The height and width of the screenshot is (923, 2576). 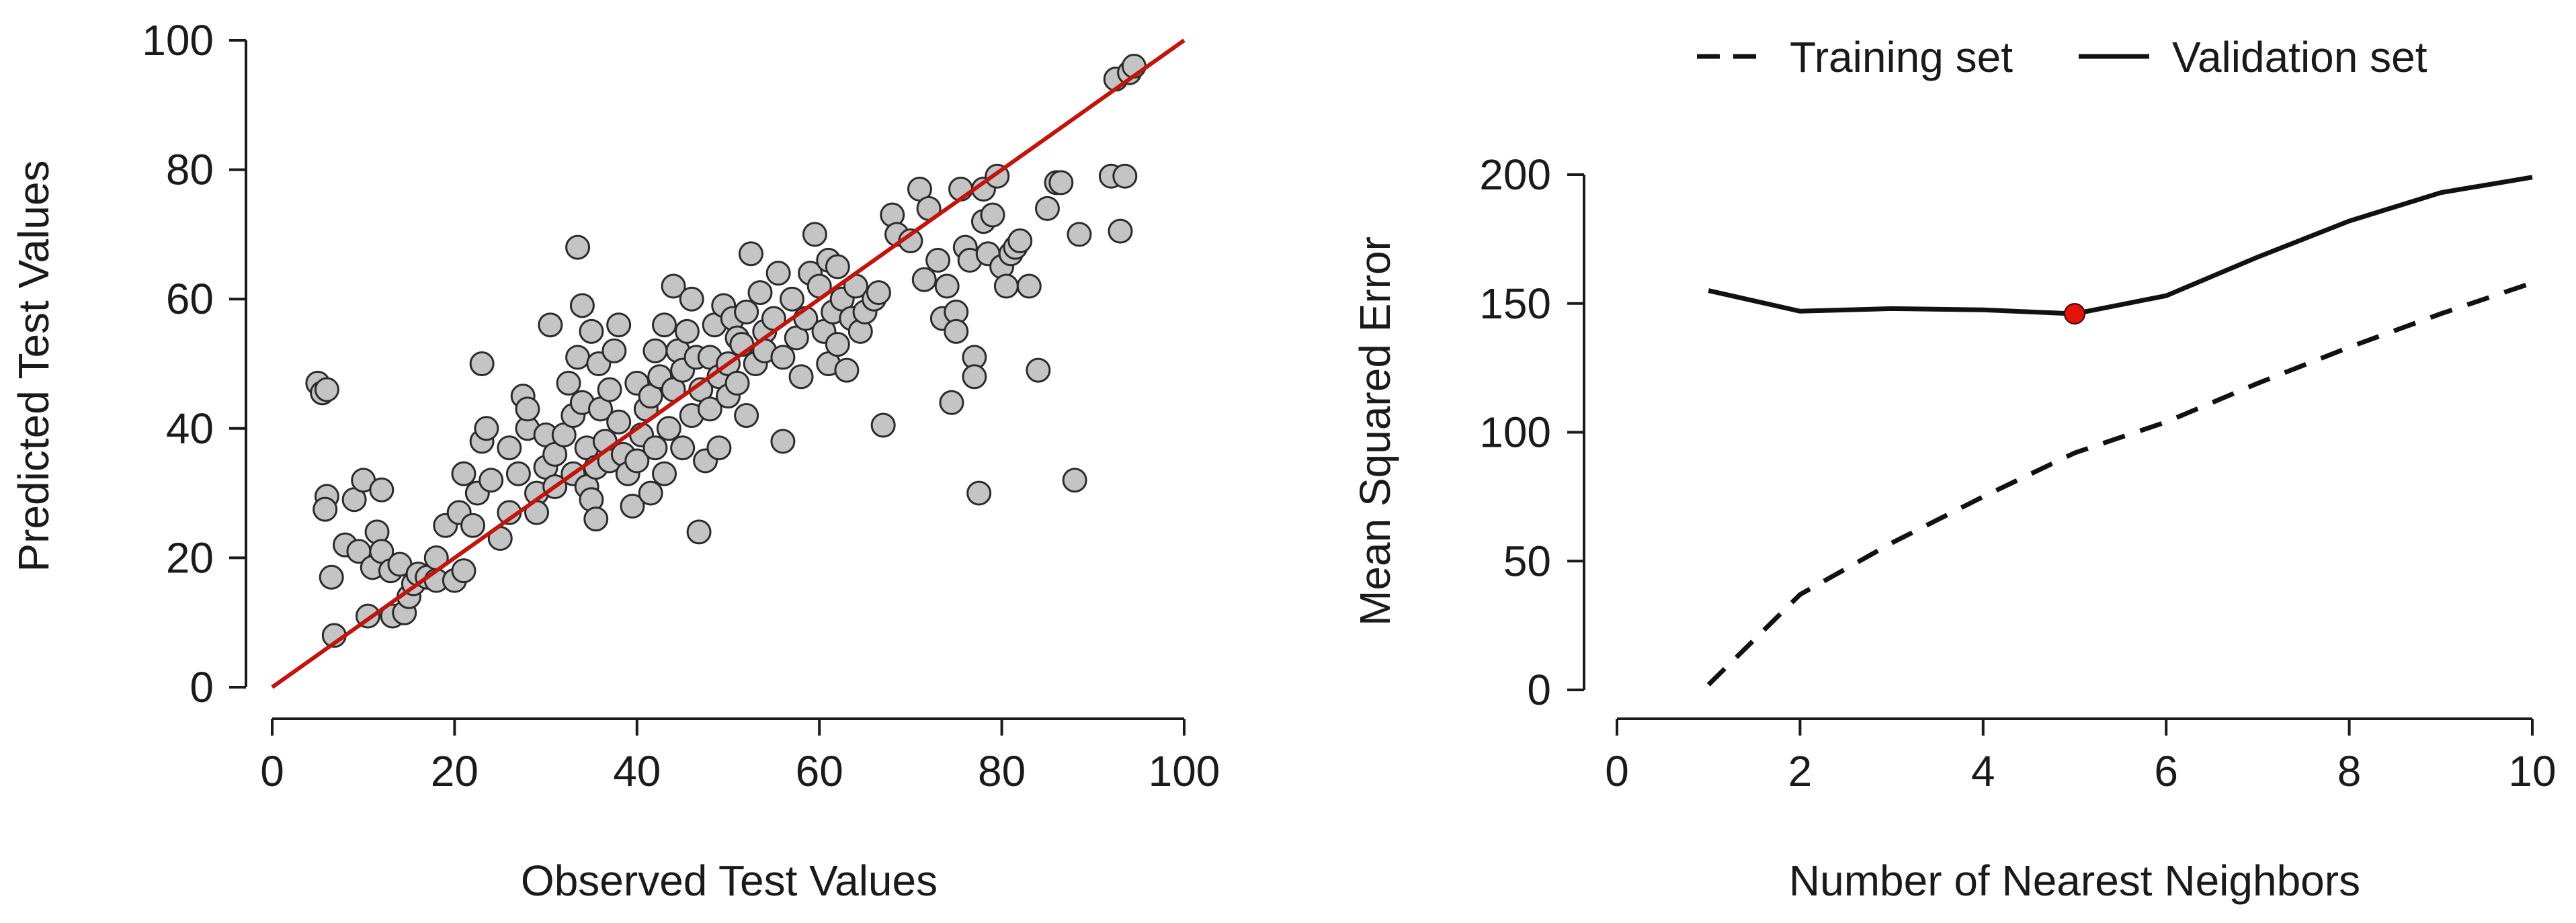 What do you see at coordinates (1901, 57) in the screenshot?
I see `legend-training-label: Training set` at bounding box center [1901, 57].